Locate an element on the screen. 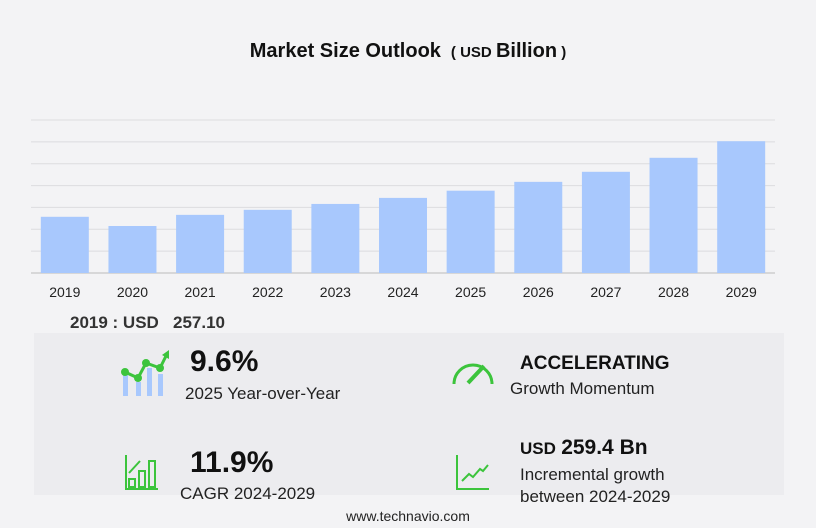  incremental-label-2: between 2024-2029 is located at coordinates (595, 496).